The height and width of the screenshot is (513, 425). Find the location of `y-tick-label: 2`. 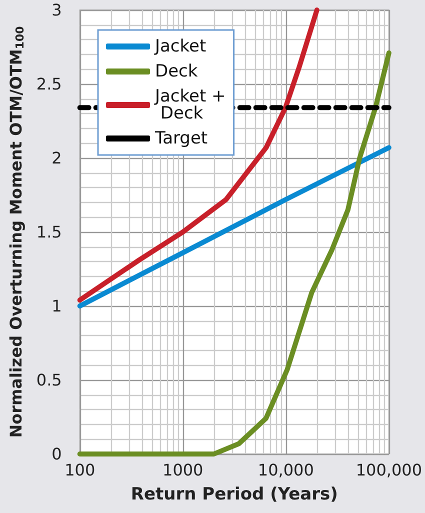

y-tick-label: 2 is located at coordinates (57, 158).